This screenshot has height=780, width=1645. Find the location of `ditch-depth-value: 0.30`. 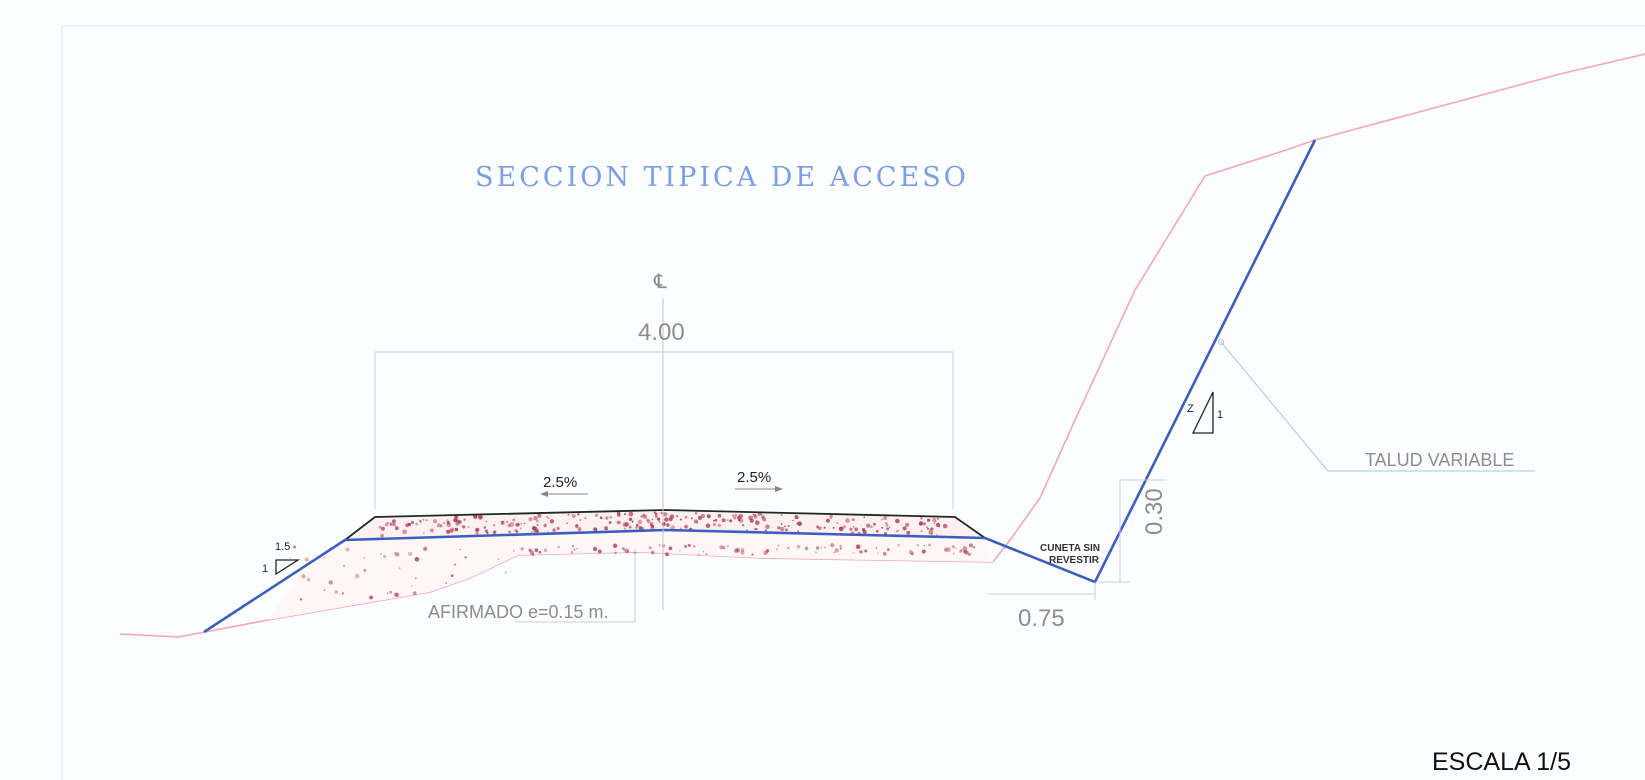

ditch-depth-value: 0.30 is located at coordinates (1154, 511).